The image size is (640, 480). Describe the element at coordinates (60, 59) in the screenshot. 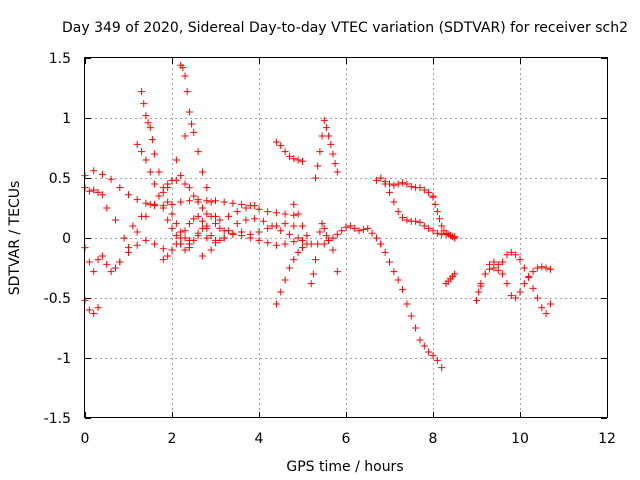

I see `y-tick-label: 1.5` at that location.